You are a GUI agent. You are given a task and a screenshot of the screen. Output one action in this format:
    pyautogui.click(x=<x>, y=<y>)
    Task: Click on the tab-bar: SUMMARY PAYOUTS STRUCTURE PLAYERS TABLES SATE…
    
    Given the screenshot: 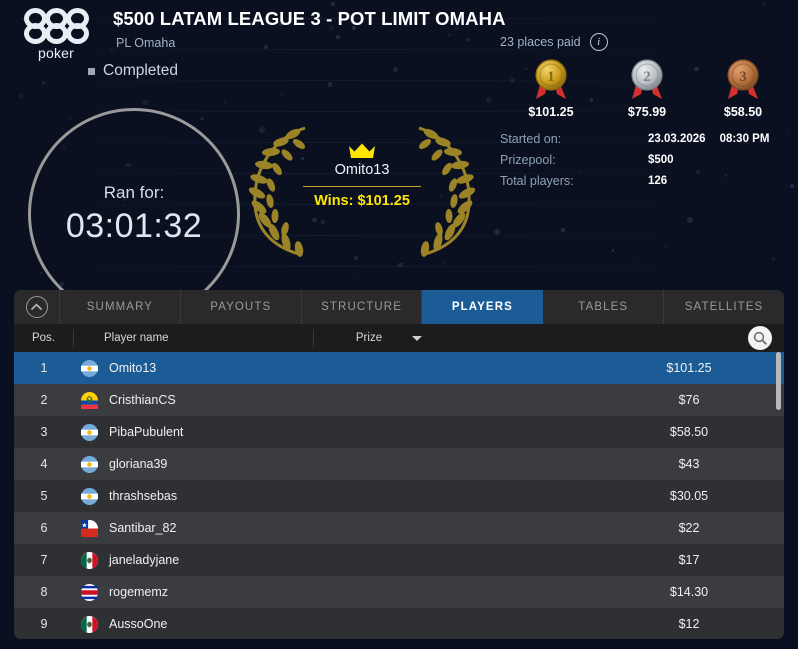 What is the action you would take?
    pyautogui.click(x=399, y=307)
    